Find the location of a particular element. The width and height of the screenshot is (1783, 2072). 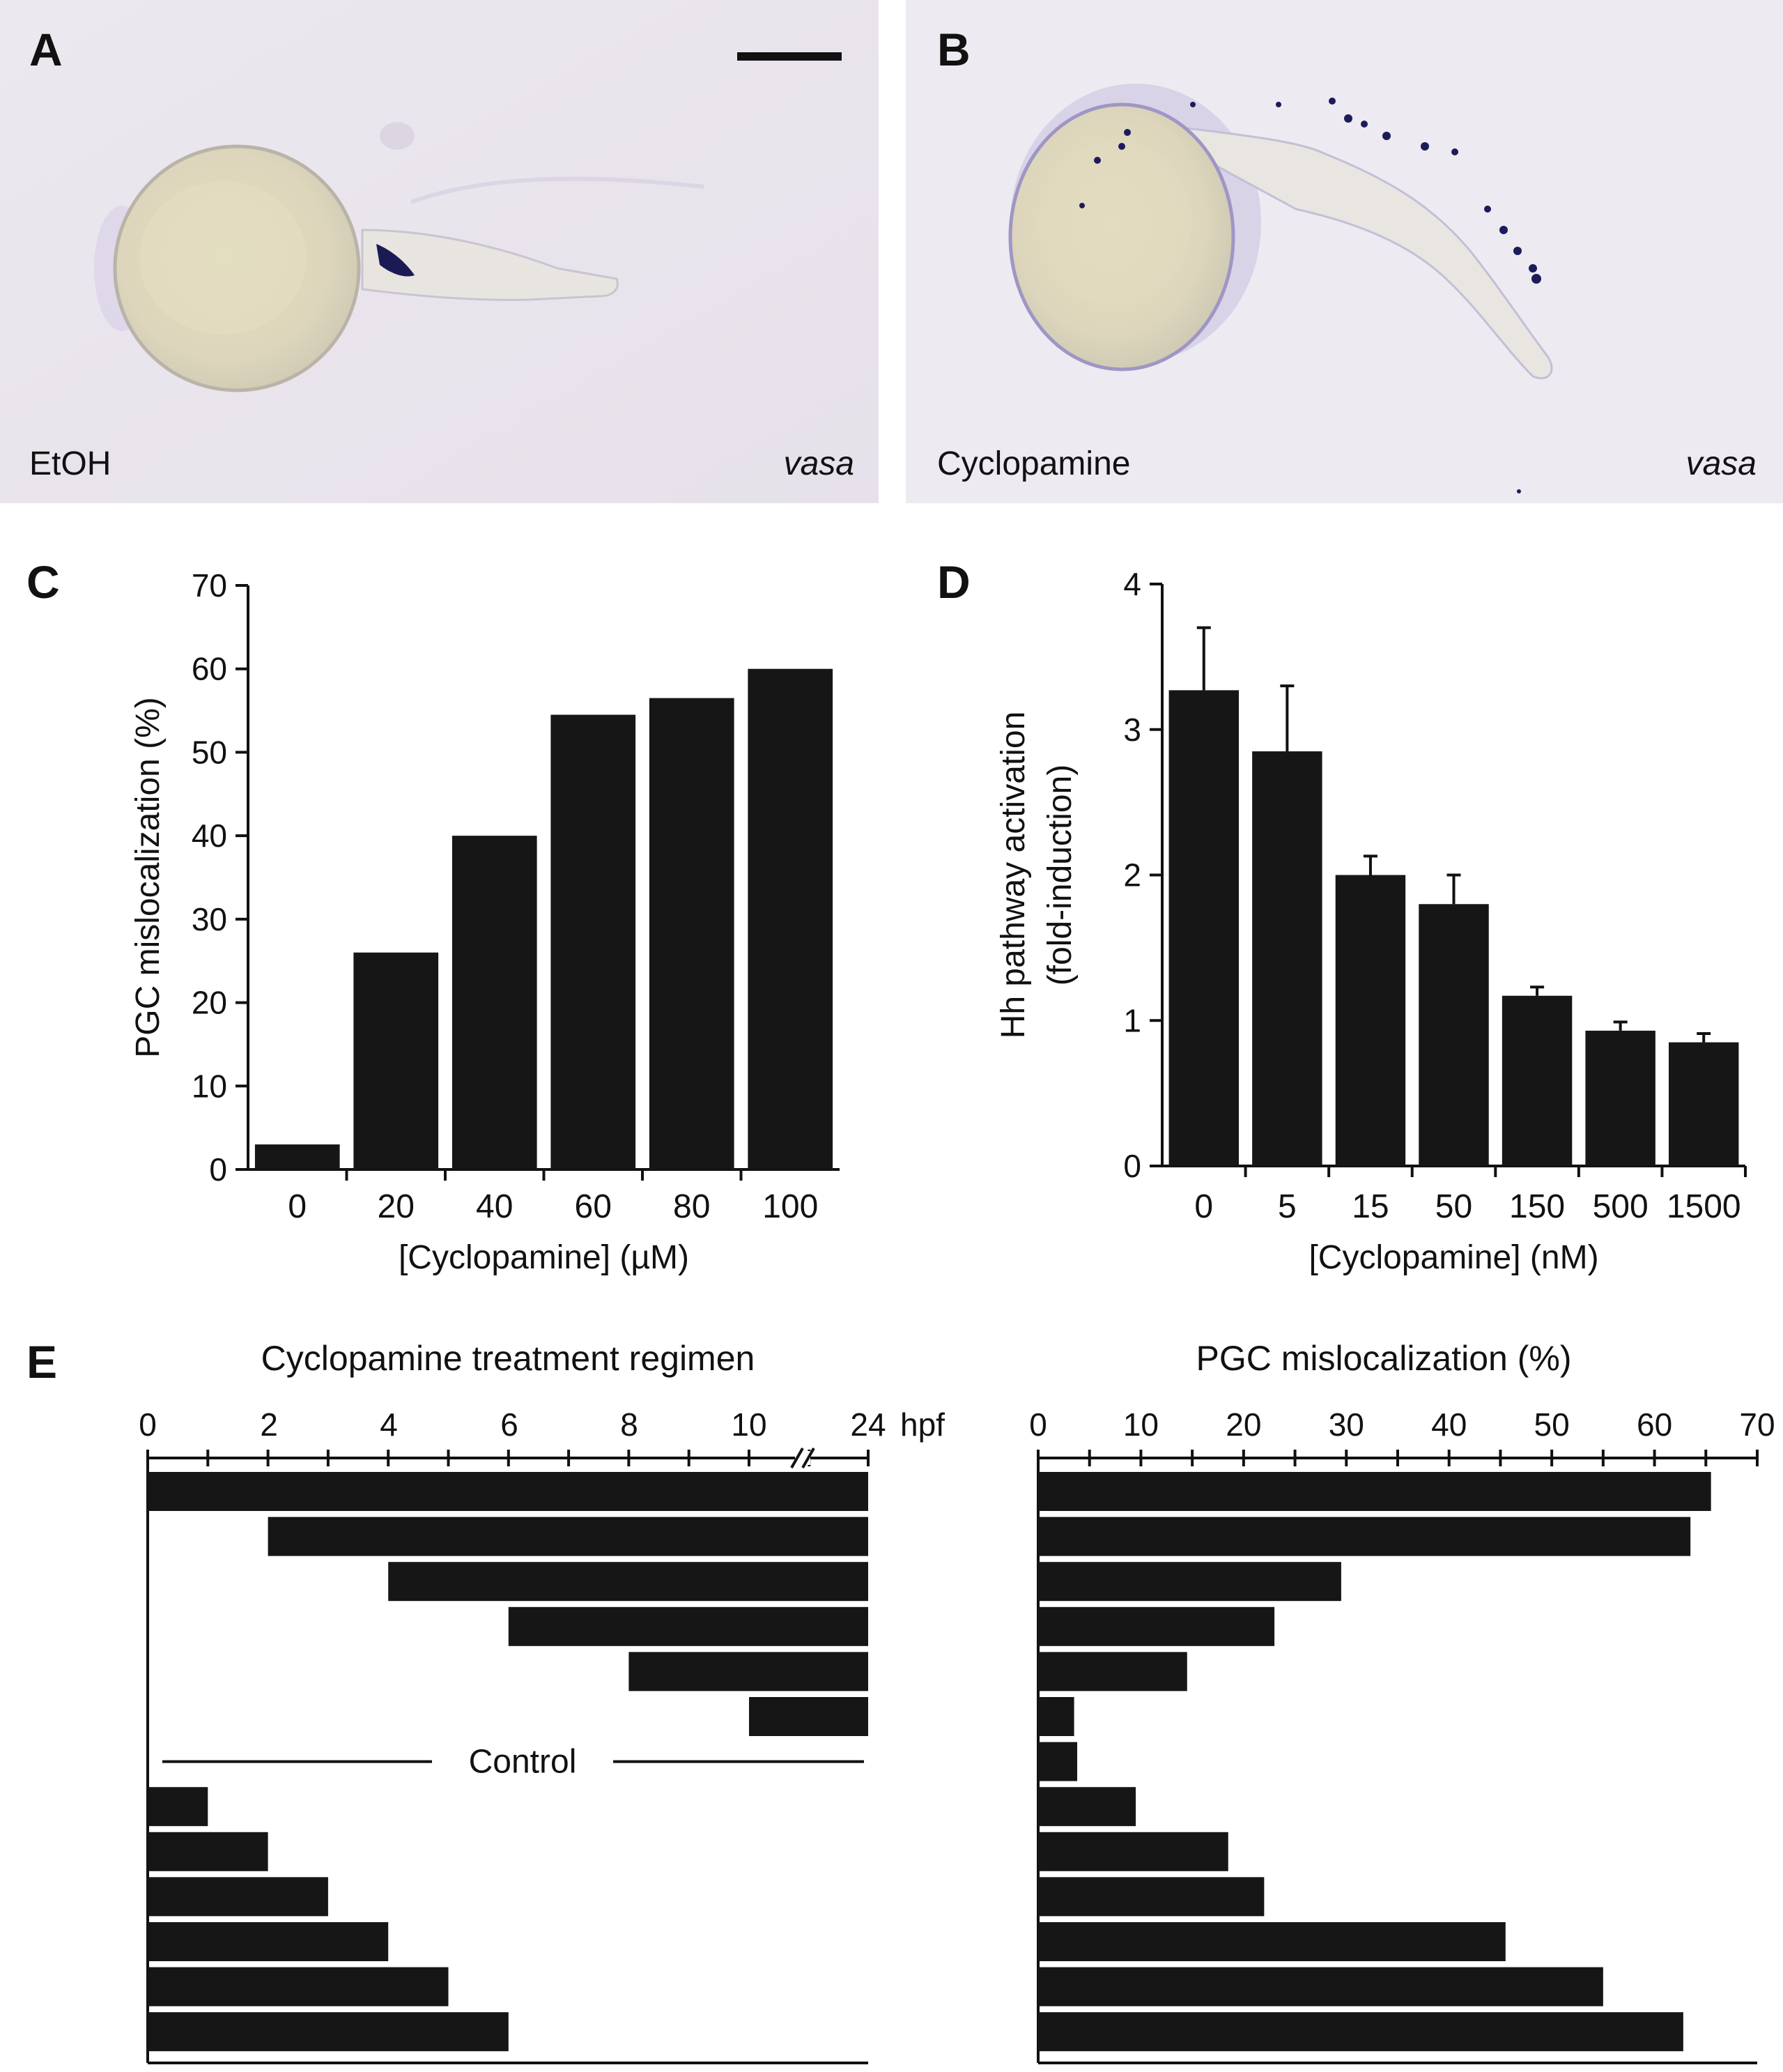

e-left-tick-label: 6 is located at coordinates (509, 1424).